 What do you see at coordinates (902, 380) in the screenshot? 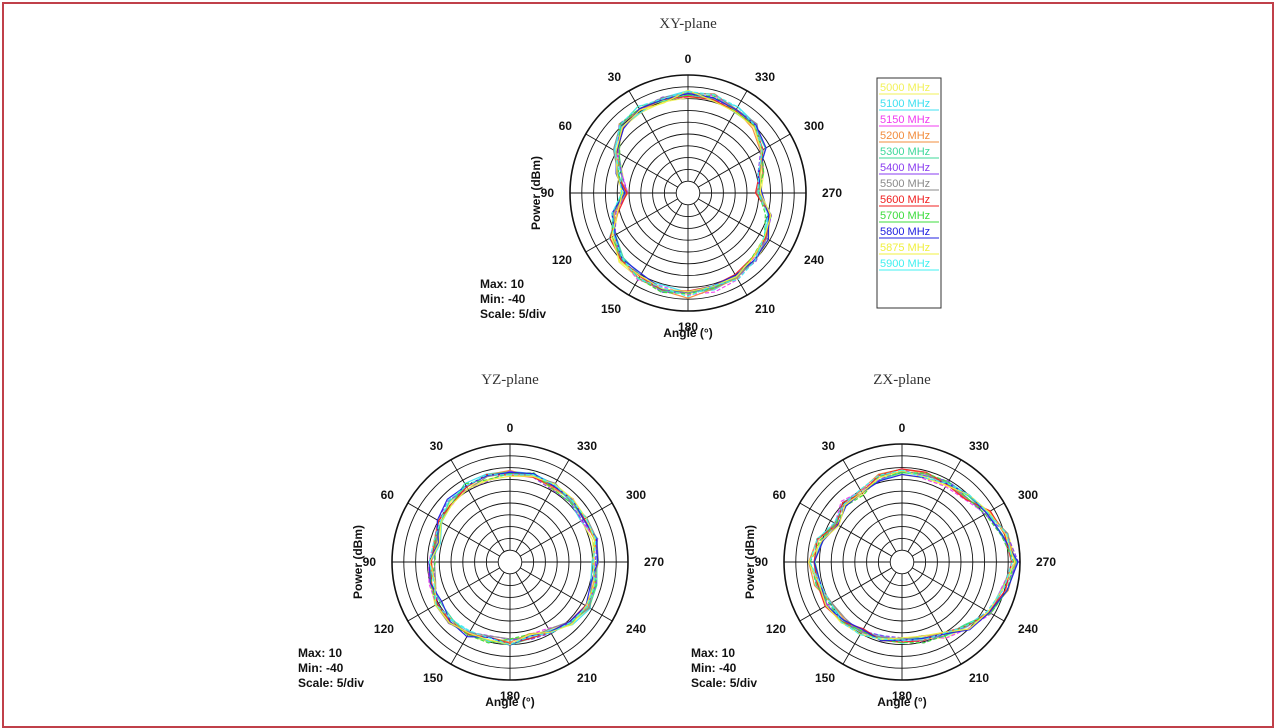
I see `chart-title: ZX-plane` at bounding box center [902, 380].